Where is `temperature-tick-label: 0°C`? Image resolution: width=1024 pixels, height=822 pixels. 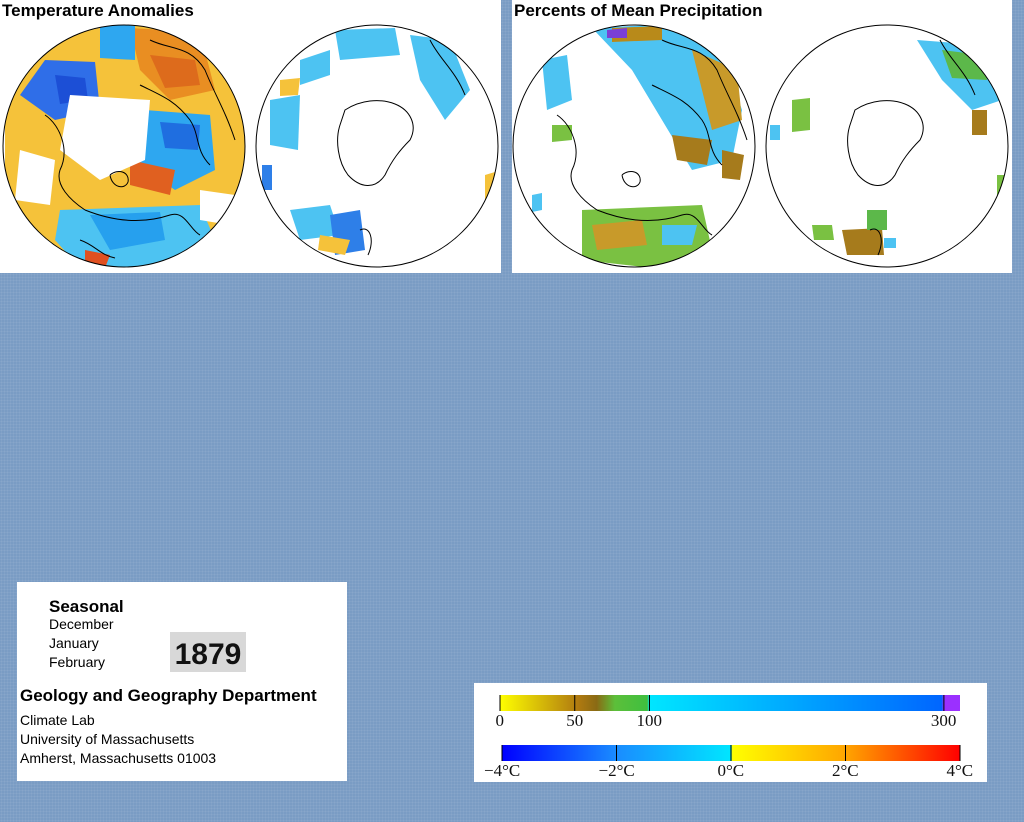 temperature-tick-label: 0°C is located at coordinates (731, 770).